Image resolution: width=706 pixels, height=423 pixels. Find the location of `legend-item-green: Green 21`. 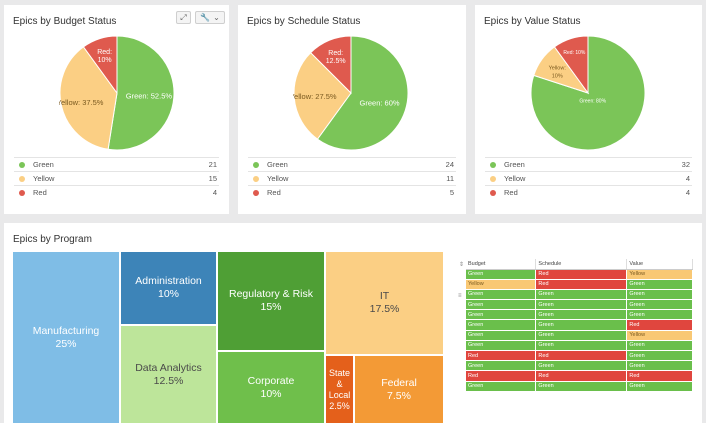

legend-item-green: Green 21 is located at coordinates (116, 164).